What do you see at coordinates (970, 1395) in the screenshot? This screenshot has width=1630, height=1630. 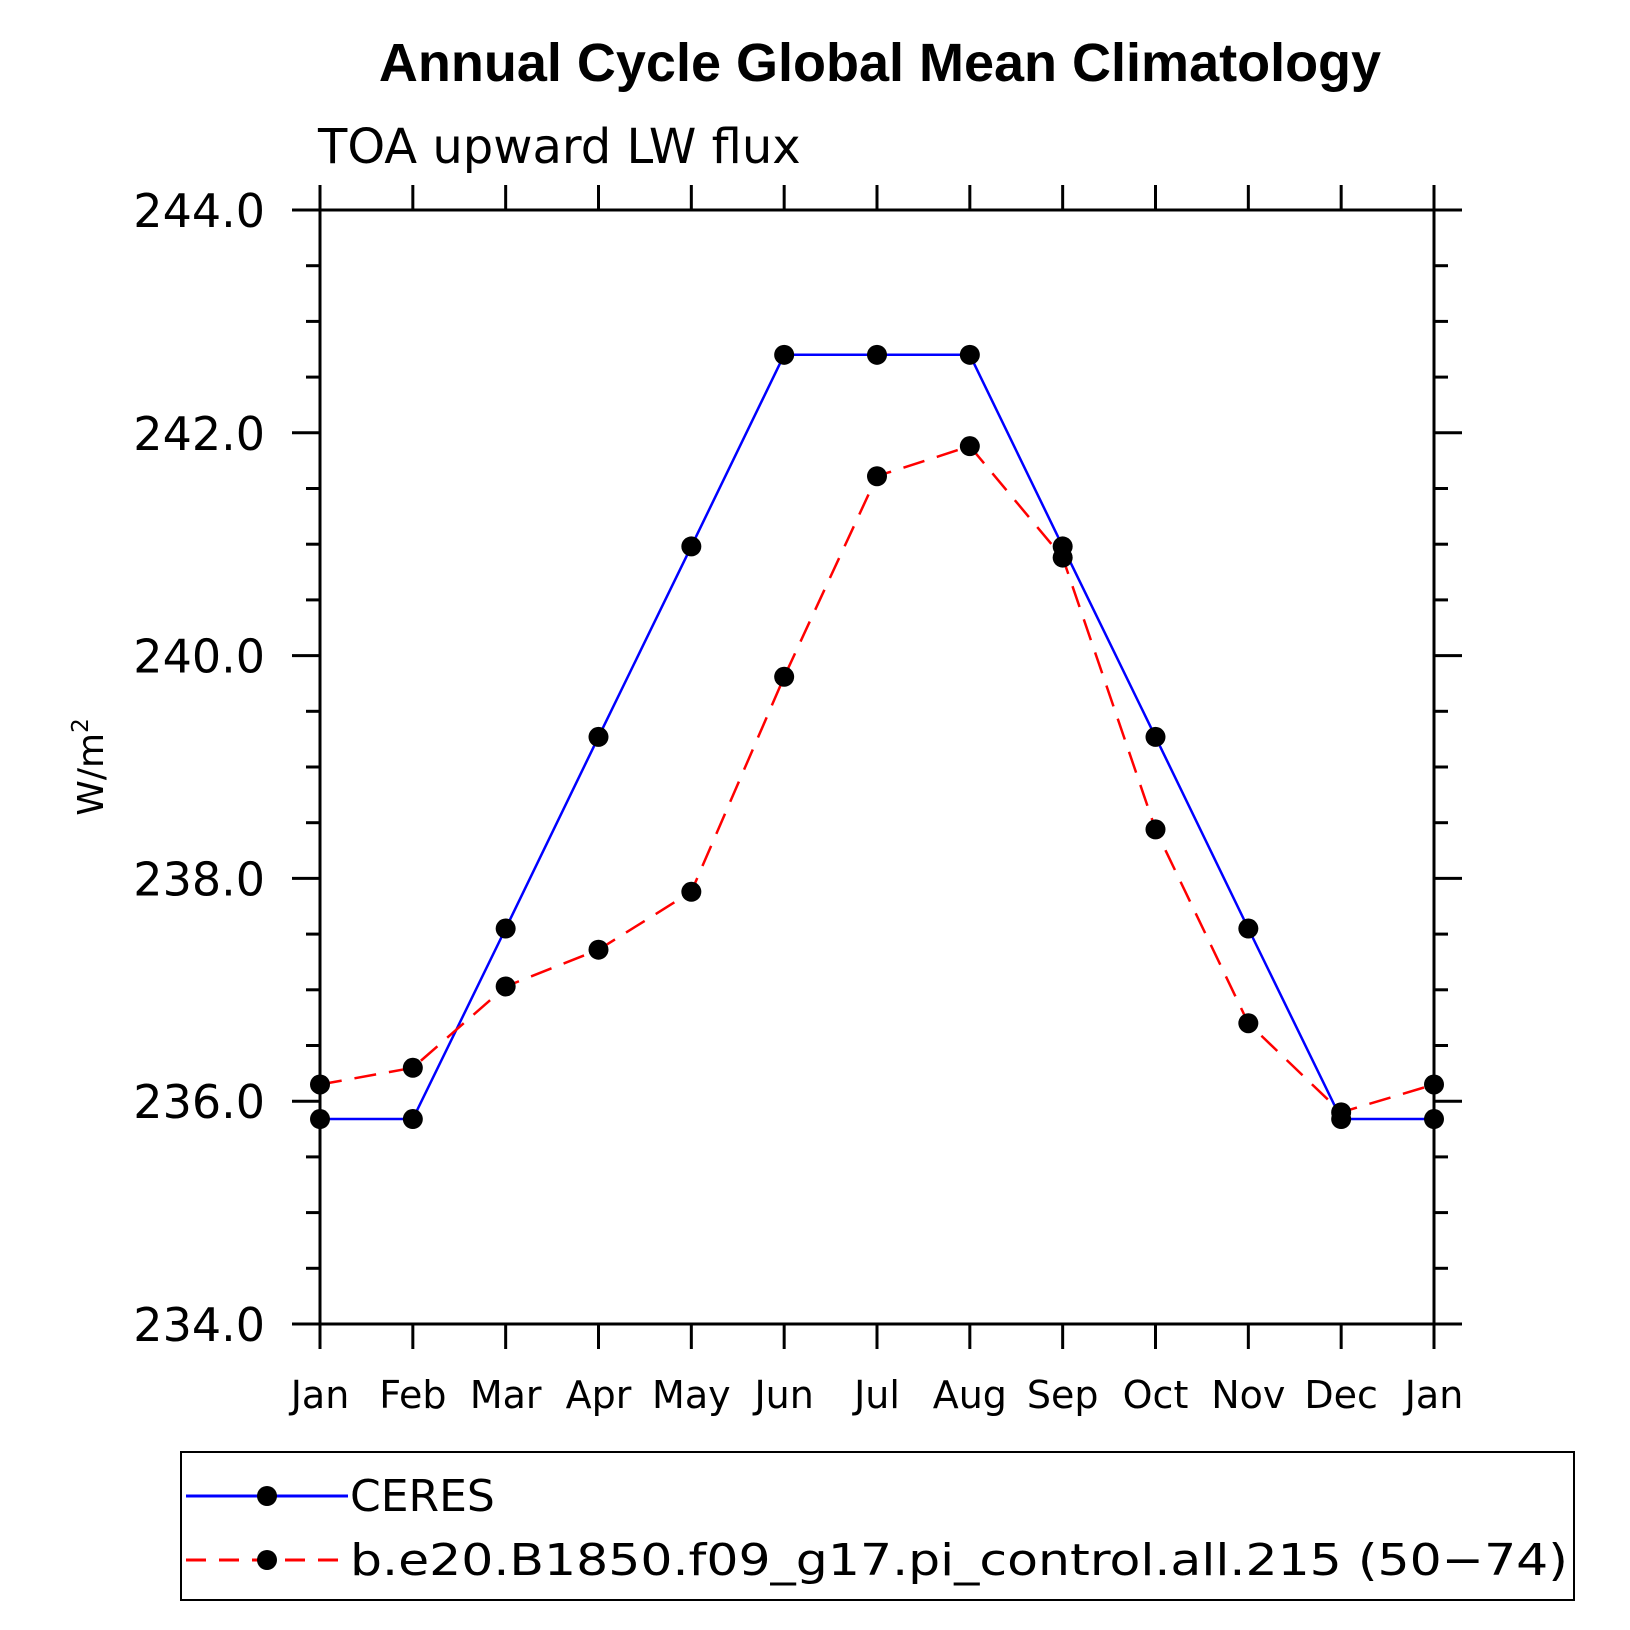 I see `x-tick-label: Aug` at bounding box center [970, 1395].